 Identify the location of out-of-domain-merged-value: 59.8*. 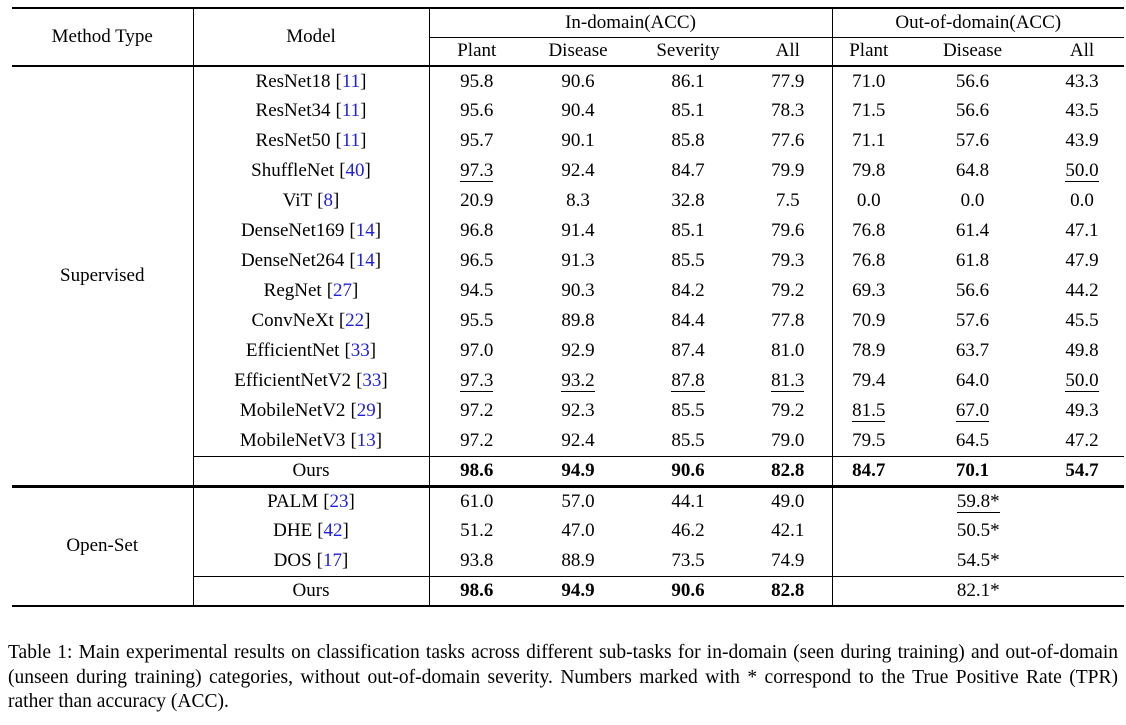
(978, 501).